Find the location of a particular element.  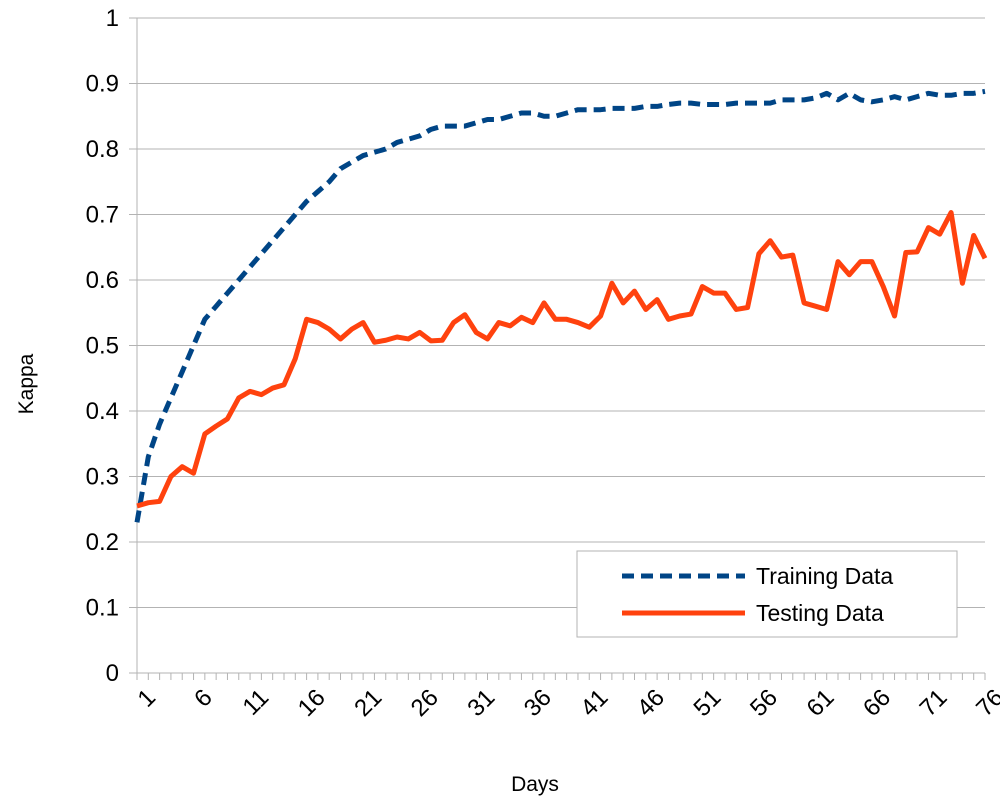

x-tick-label: 21 is located at coordinates (368, 703).